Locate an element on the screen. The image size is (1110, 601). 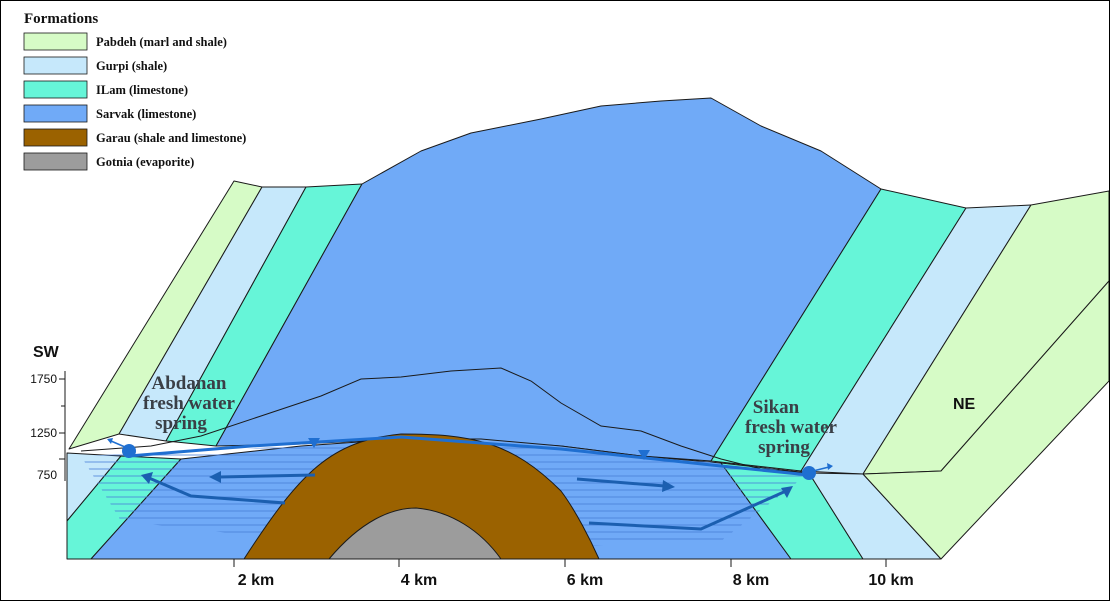
gotnia-core is located at coordinates (415, 533).